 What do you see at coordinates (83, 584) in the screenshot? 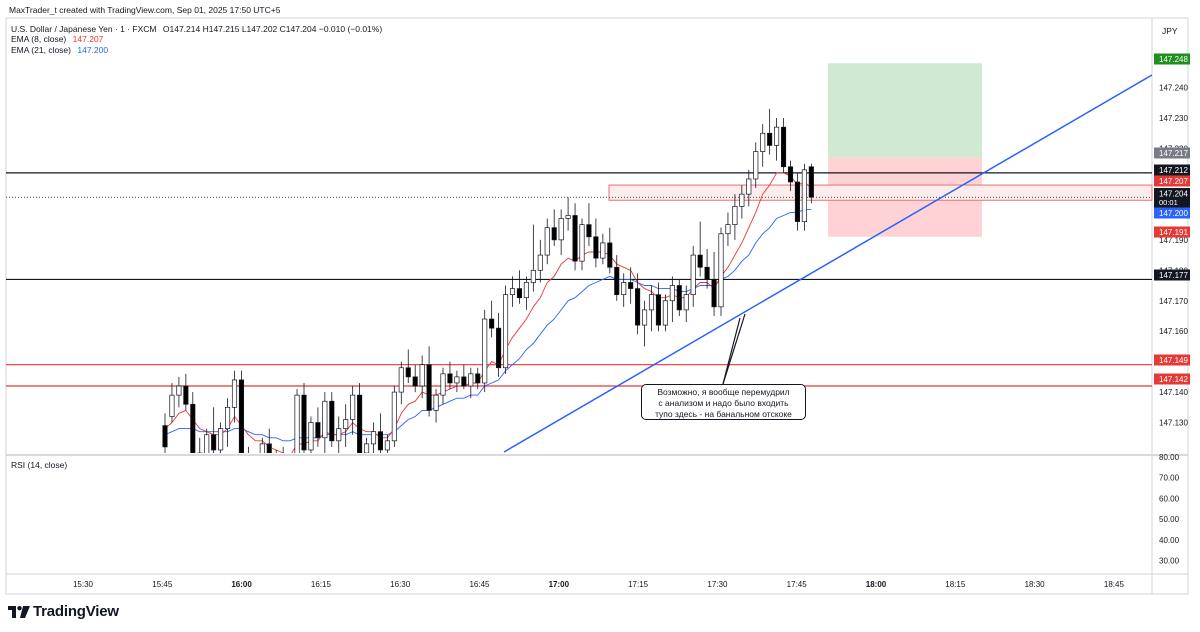
I see `time-tick-label: 15:30` at bounding box center [83, 584].